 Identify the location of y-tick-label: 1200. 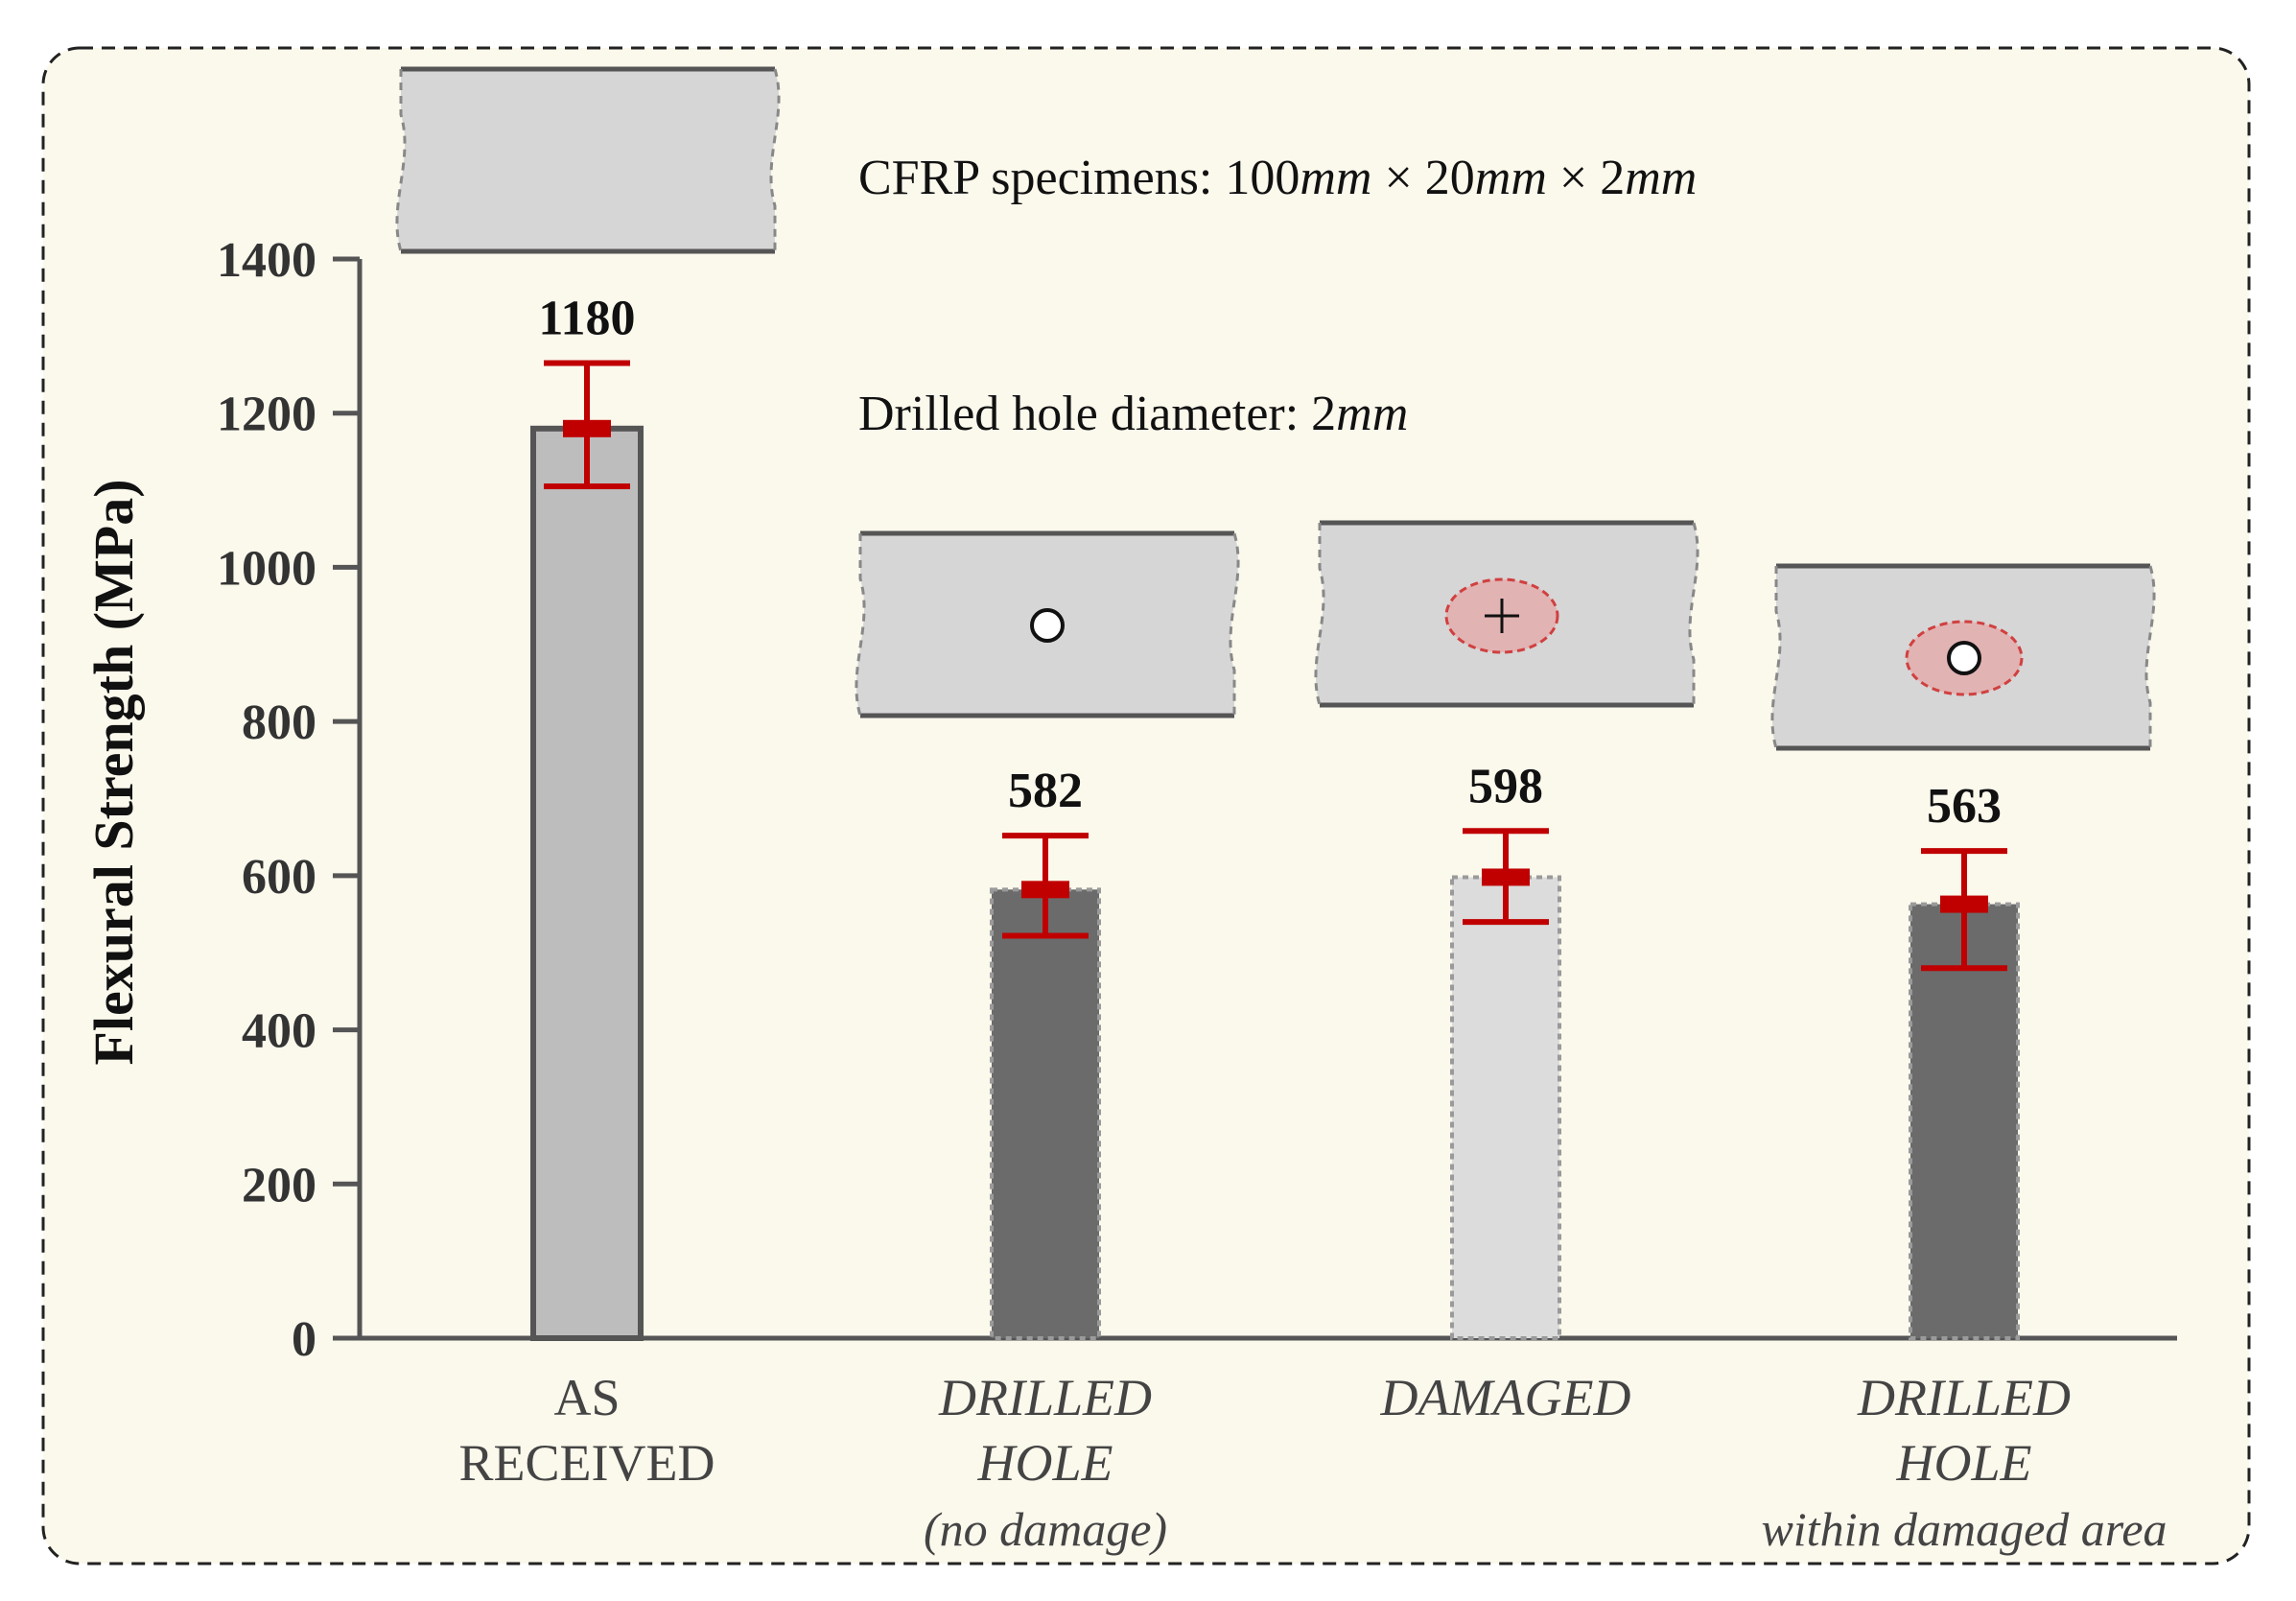
(266, 415).